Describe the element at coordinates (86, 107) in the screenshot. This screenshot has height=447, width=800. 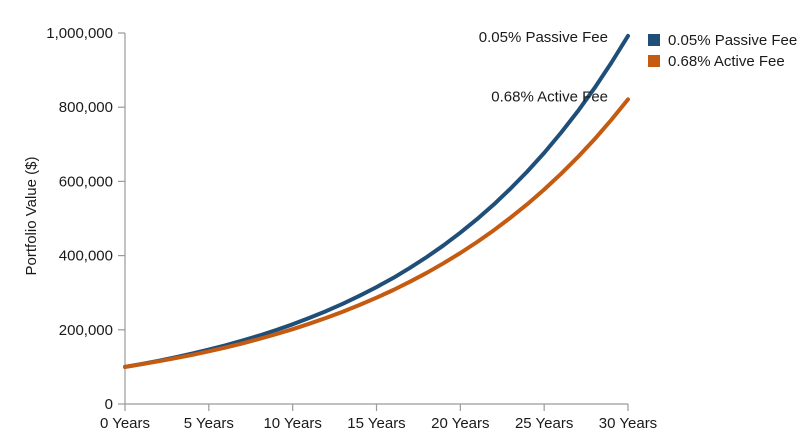
I see `y-tick-label: 800,000` at that location.